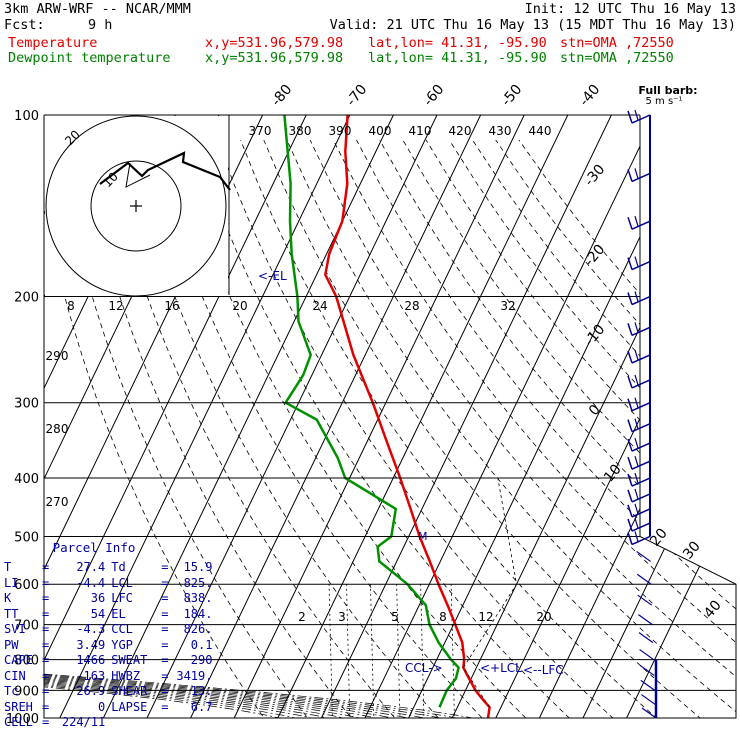  Describe the element at coordinates (380, 131) in the screenshot. I see `theta-e-label: 400` at that location.